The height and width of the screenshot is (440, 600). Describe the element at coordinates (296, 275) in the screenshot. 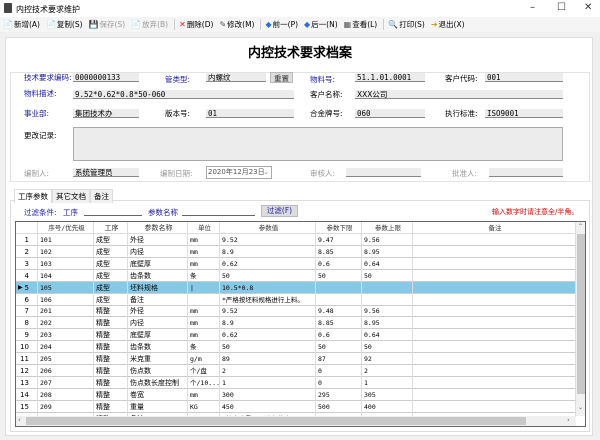

I see `table-row: 4 104 成型 齿条数条 50 50 50` at that location.